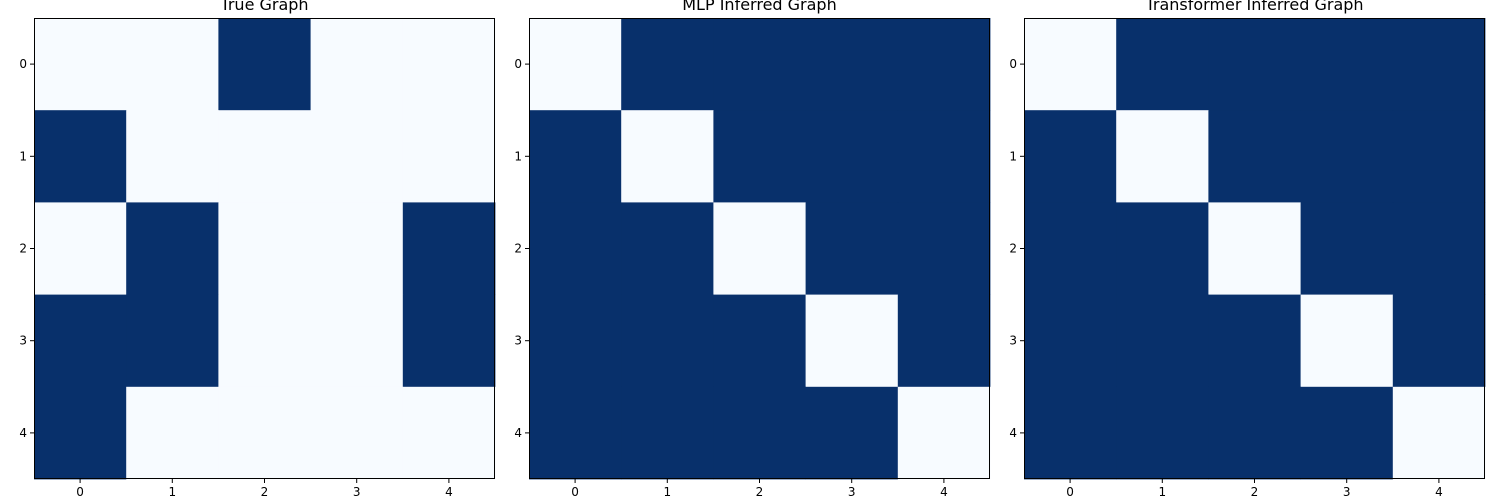 Image resolution: width=1500 pixels, height=500 pixels. What do you see at coordinates (263, 7) in the screenshot?
I see `chart-title: True Graph` at bounding box center [263, 7].